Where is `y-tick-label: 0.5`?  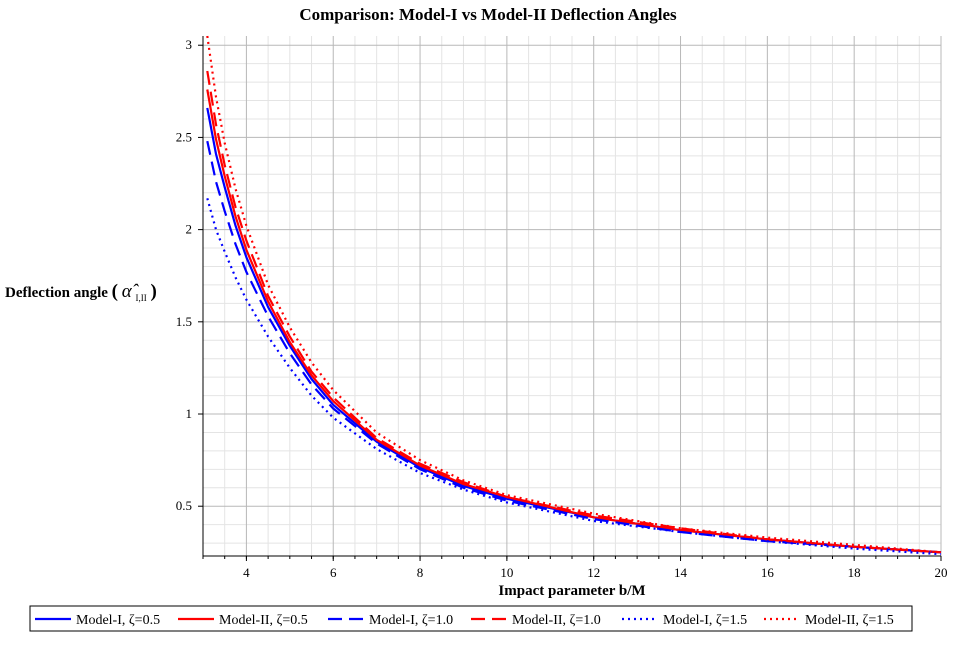 y-tick-label: 0.5 is located at coordinates (184, 505).